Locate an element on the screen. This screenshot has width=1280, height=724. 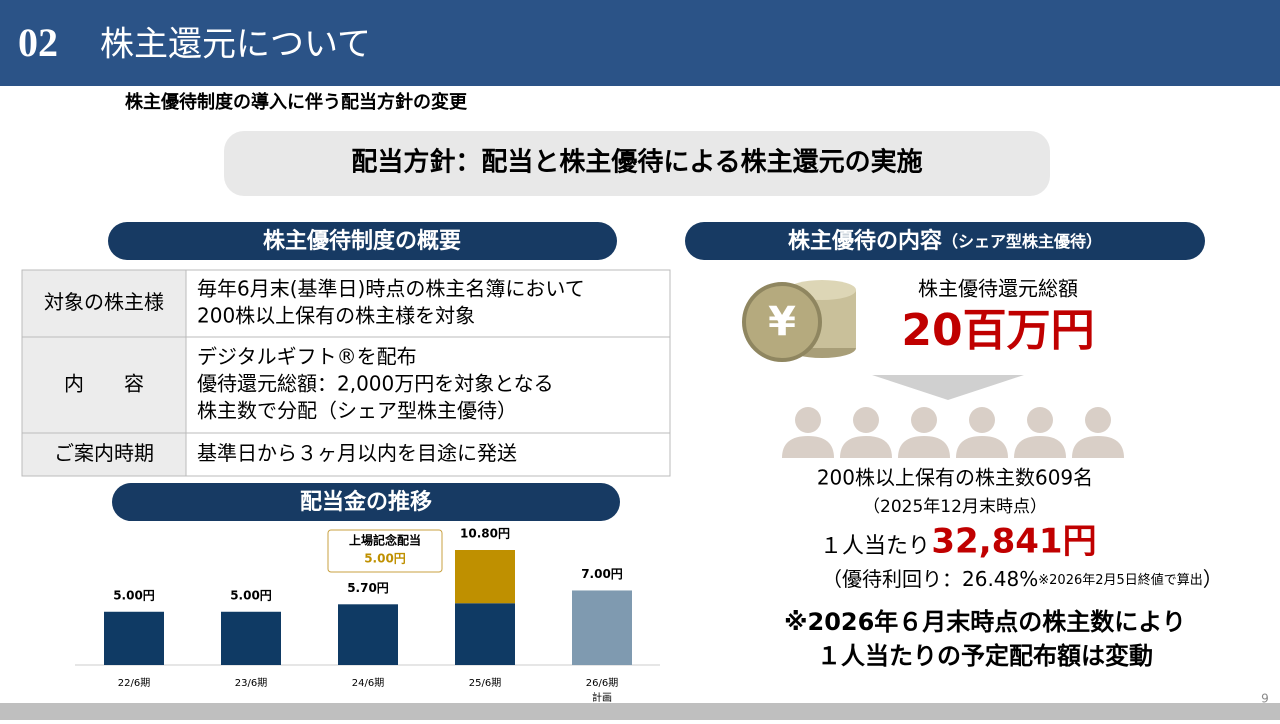
benefit-title-note: （シェア型株主優待） is located at coordinates (1022, 241).